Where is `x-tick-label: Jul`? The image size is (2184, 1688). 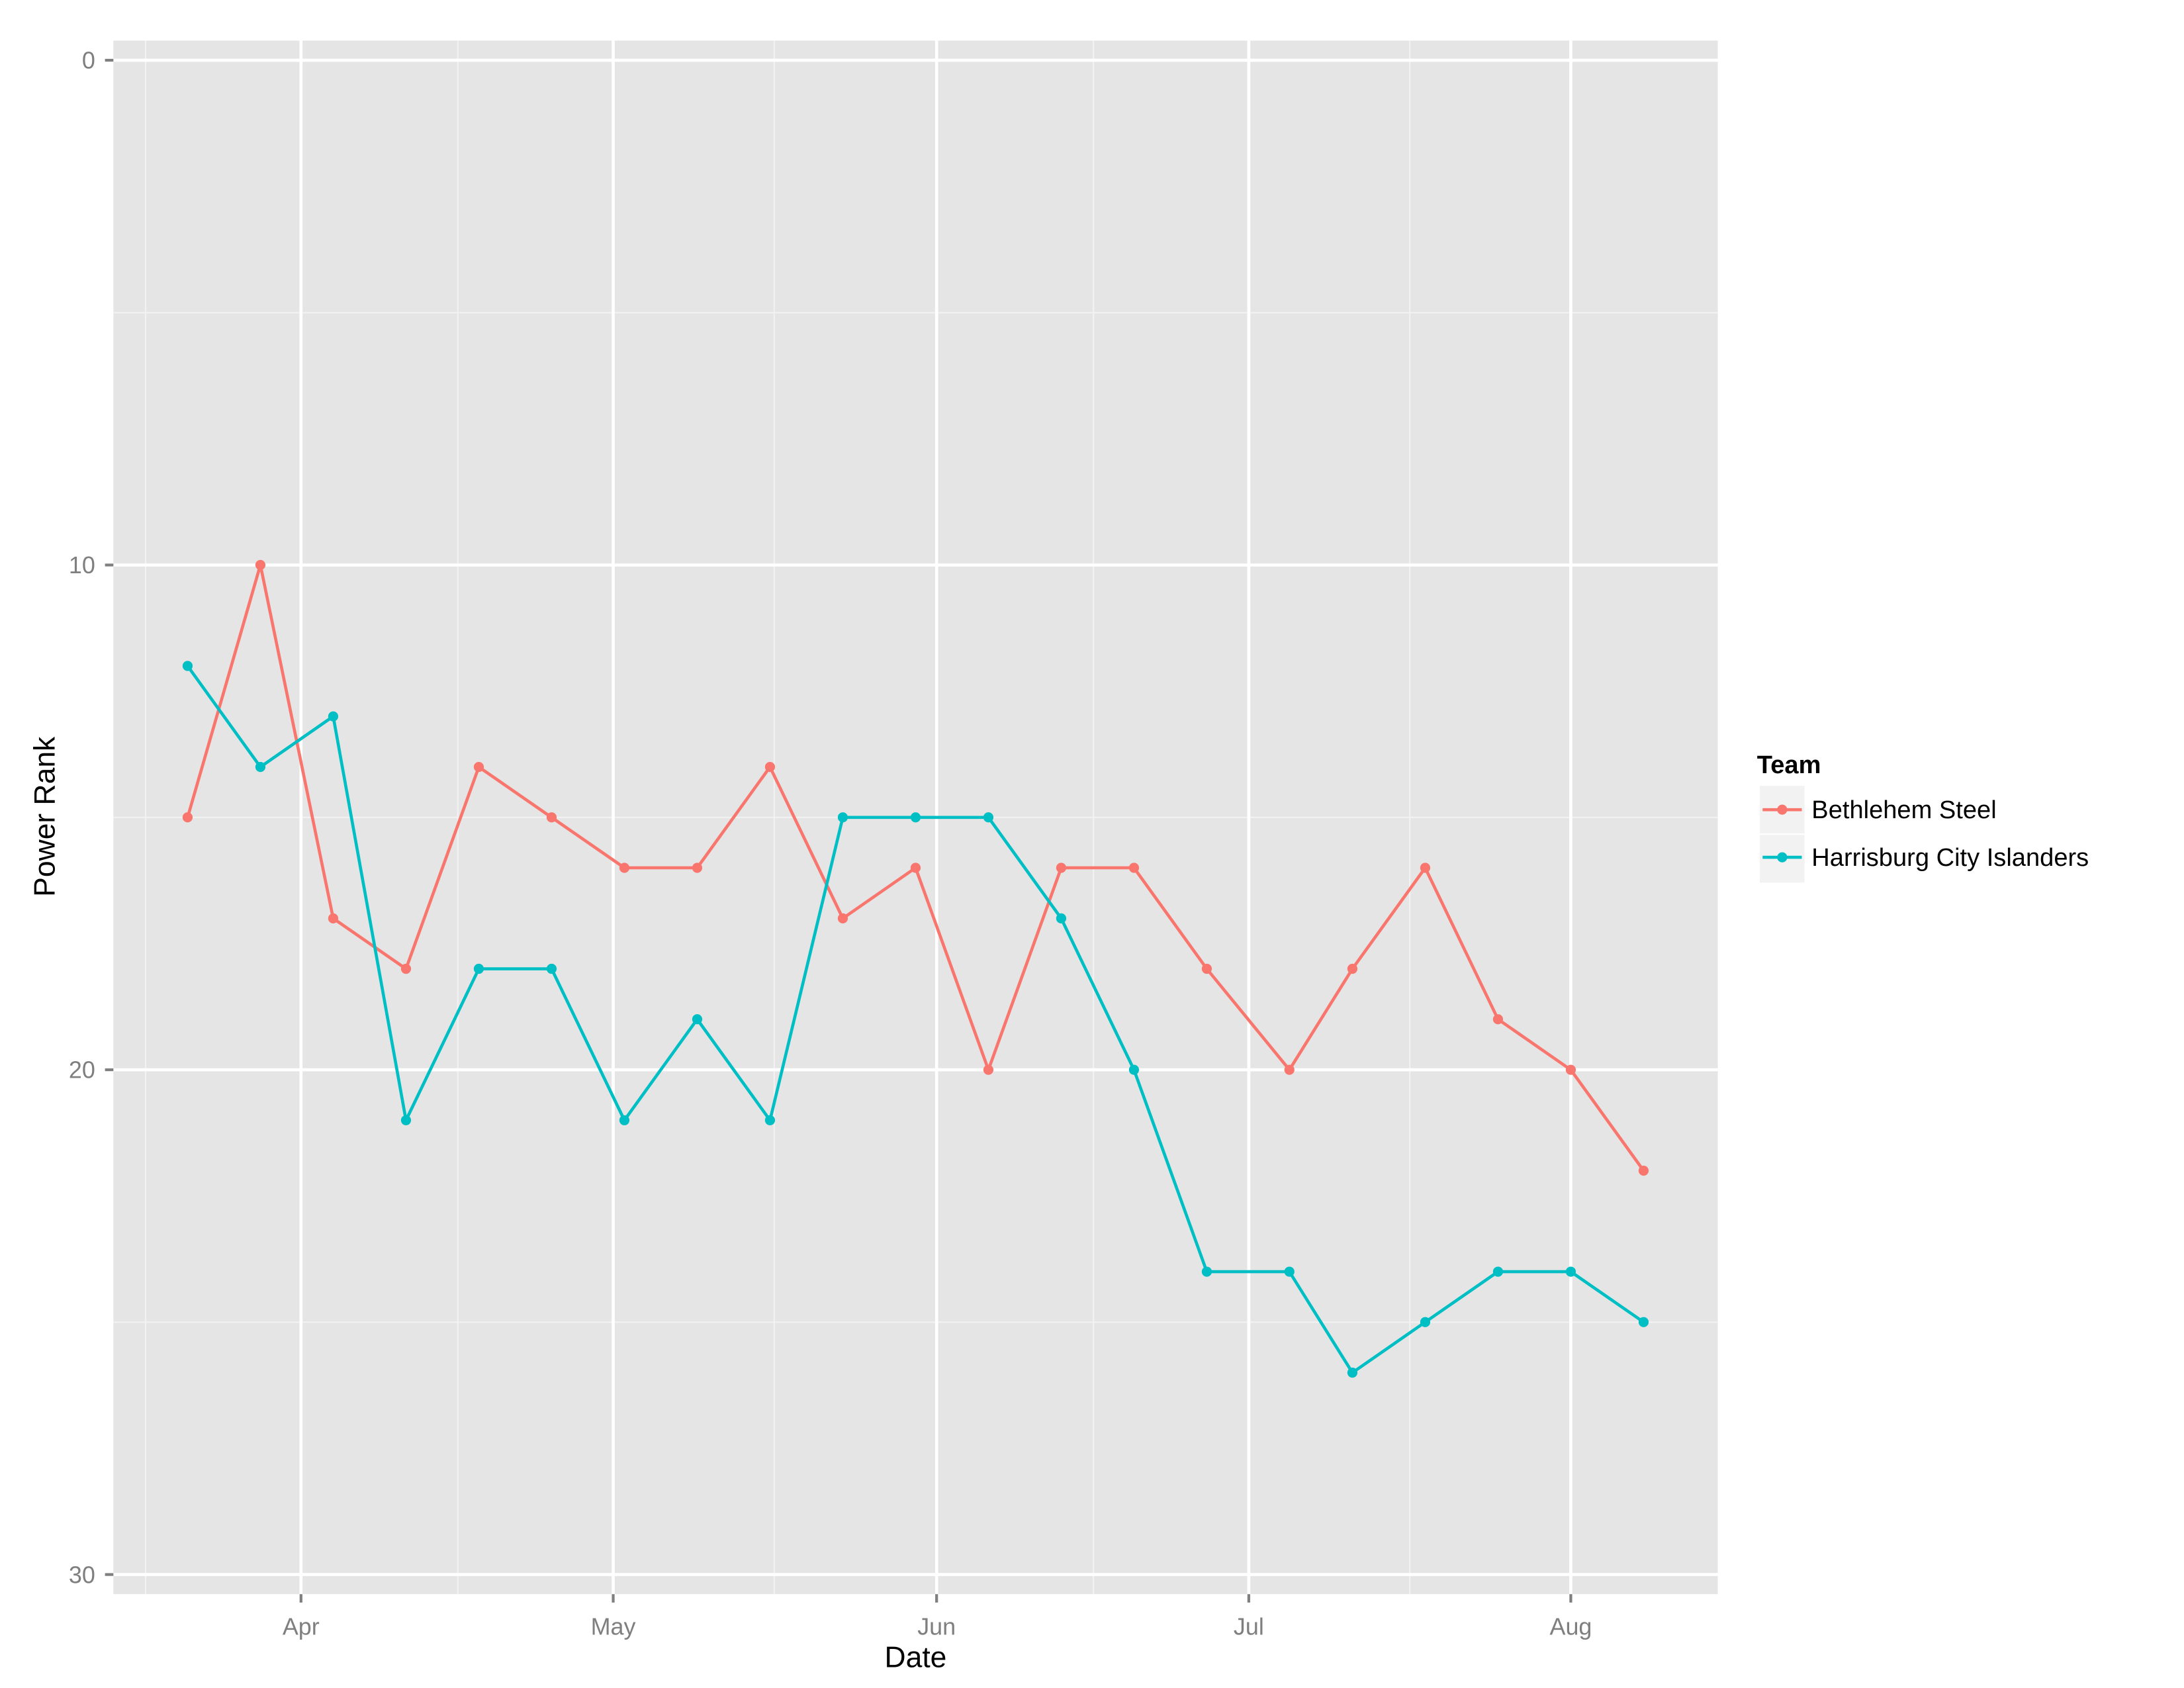 x-tick-label: Jul is located at coordinates (1249, 1626).